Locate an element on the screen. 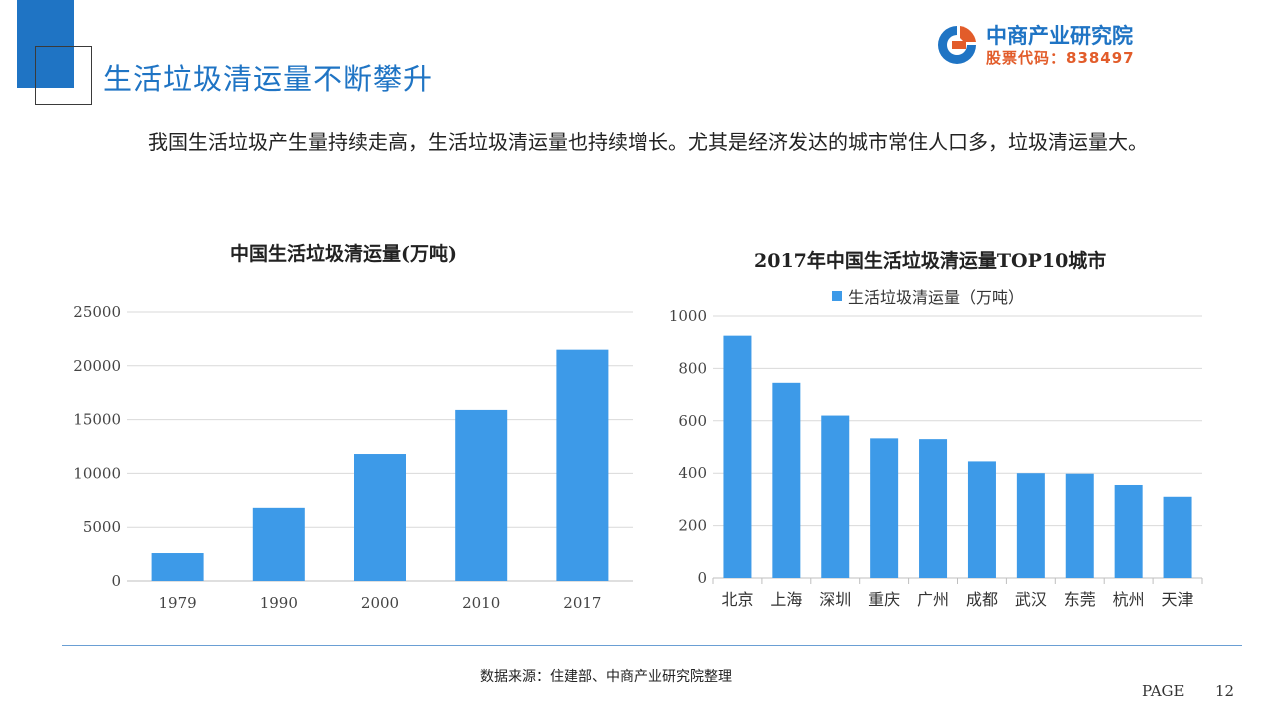 The image size is (1280, 720). chart-title-cities: 2017年中国生活垃圾清运量TOP10城市 is located at coordinates (930, 261).